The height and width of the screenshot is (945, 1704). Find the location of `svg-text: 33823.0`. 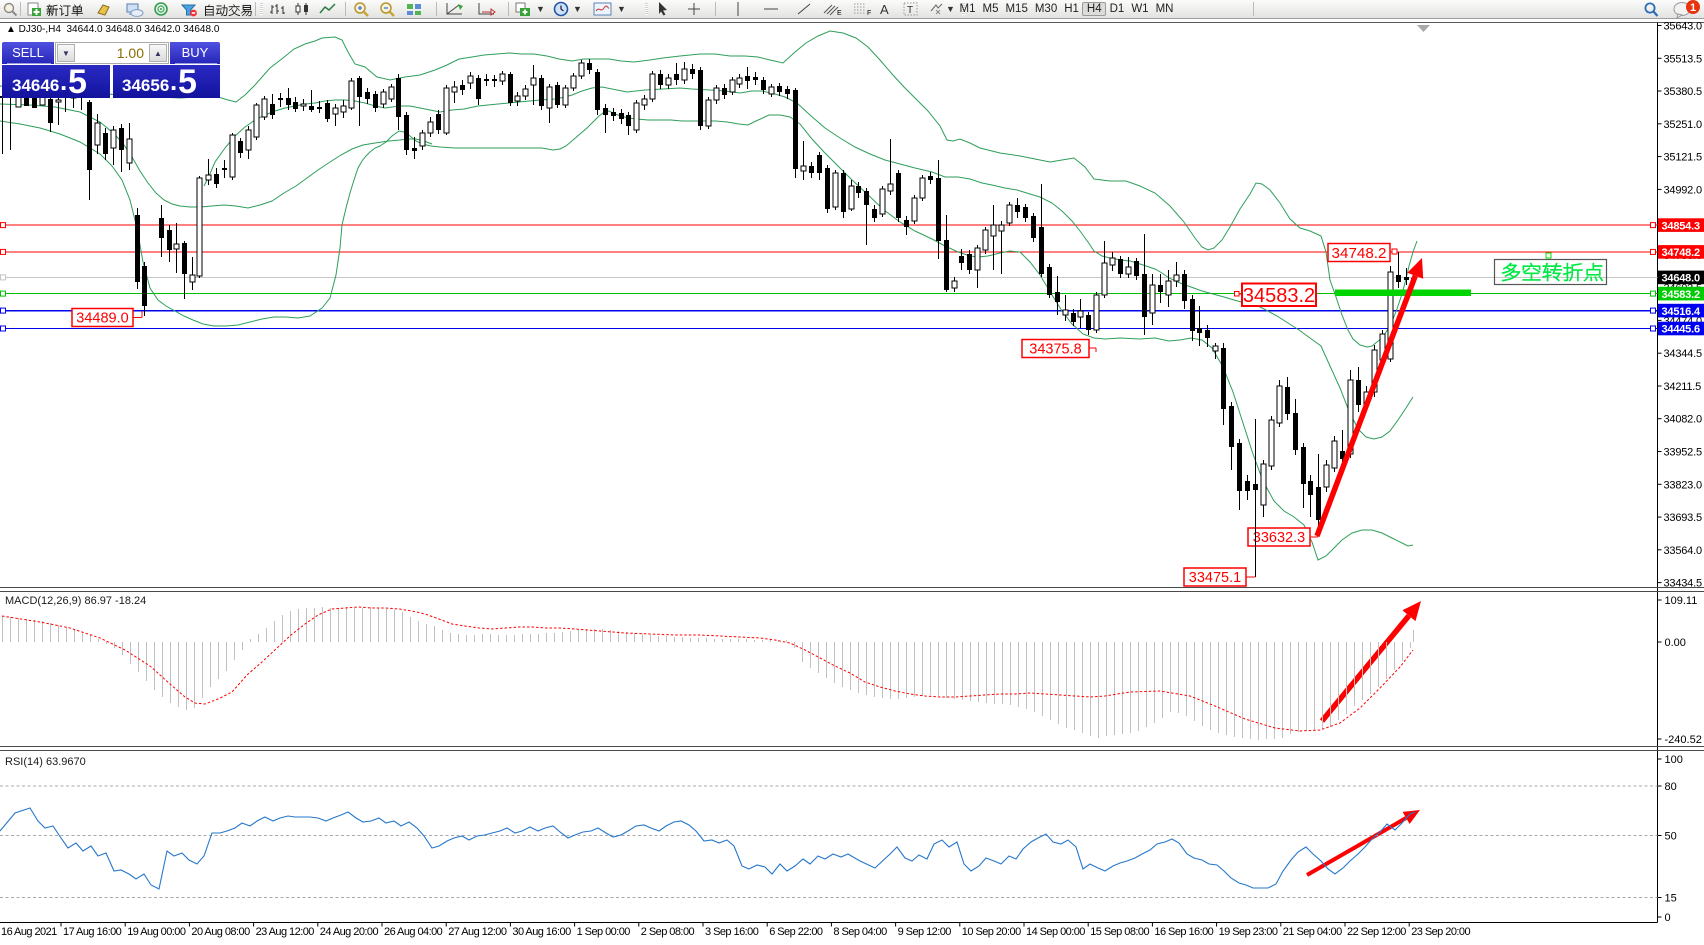

svg-text: 33823.0 is located at coordinates (1683, 485).